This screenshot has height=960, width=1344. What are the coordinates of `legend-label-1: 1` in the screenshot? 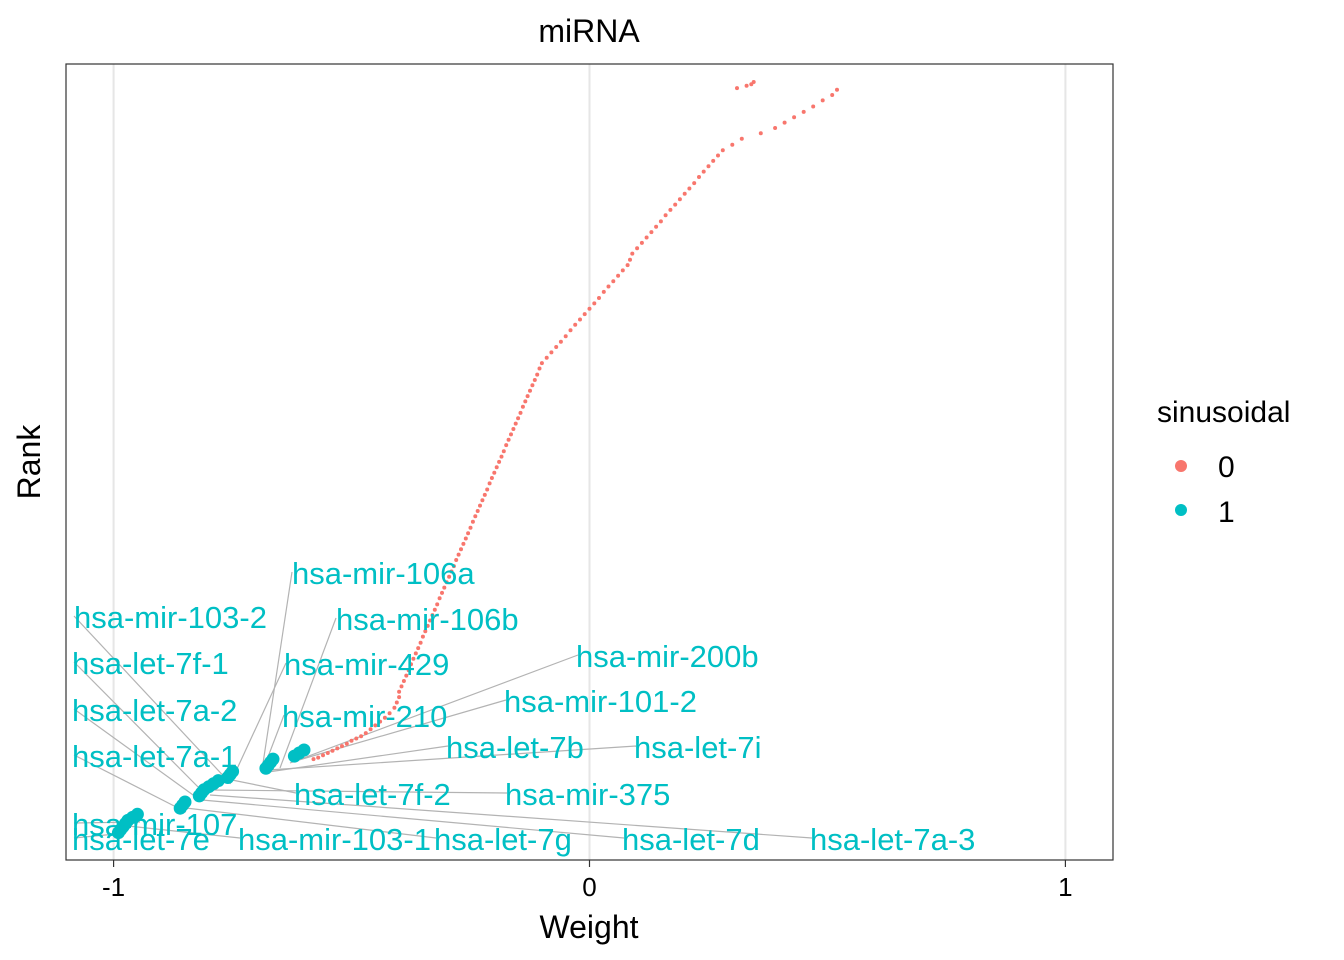 It's located at (1226, 512).